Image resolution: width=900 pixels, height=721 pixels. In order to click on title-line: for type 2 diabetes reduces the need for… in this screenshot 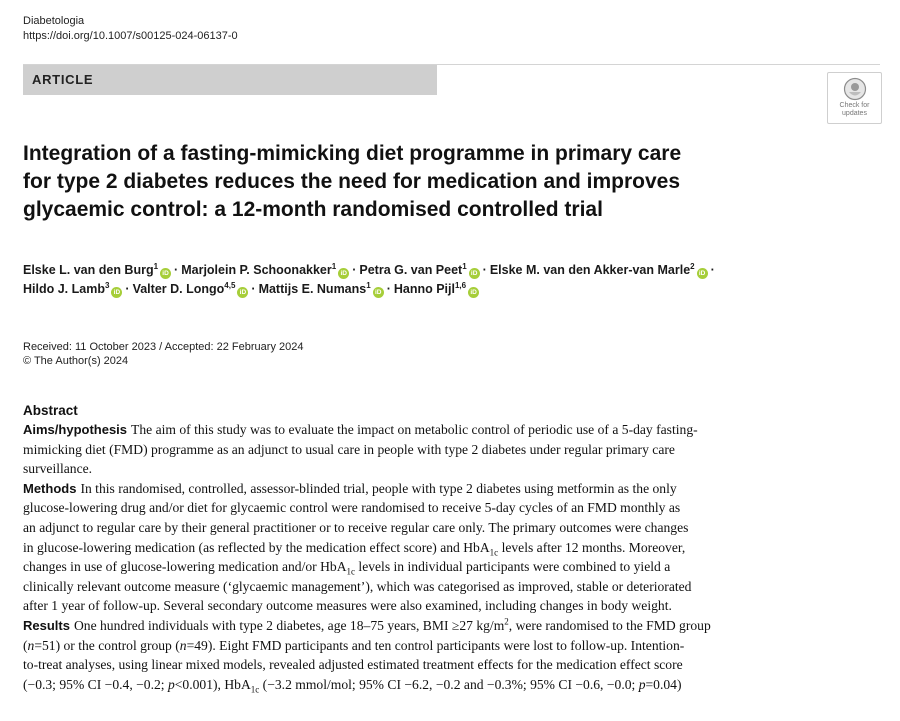, I will do `click(352, 181)`.